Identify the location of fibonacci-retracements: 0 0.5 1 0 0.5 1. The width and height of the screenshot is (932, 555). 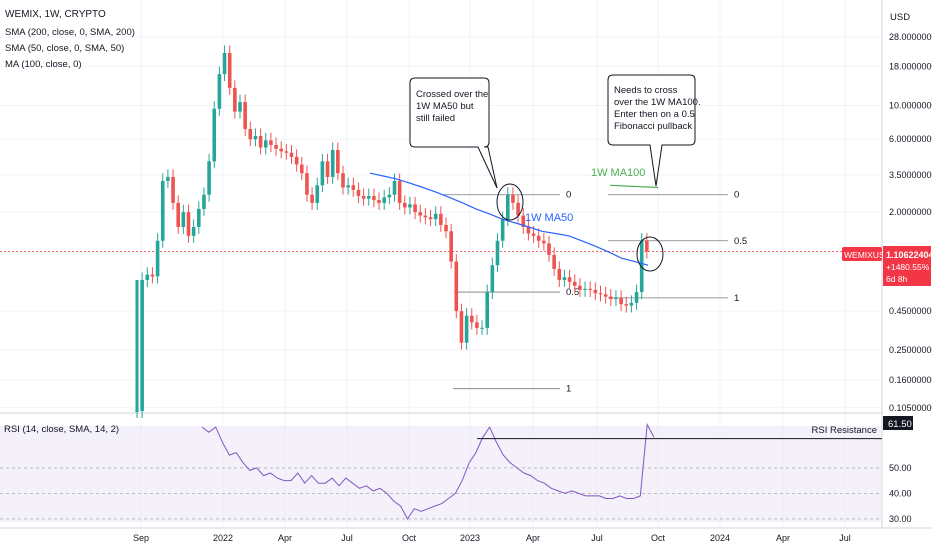
(594, 292).